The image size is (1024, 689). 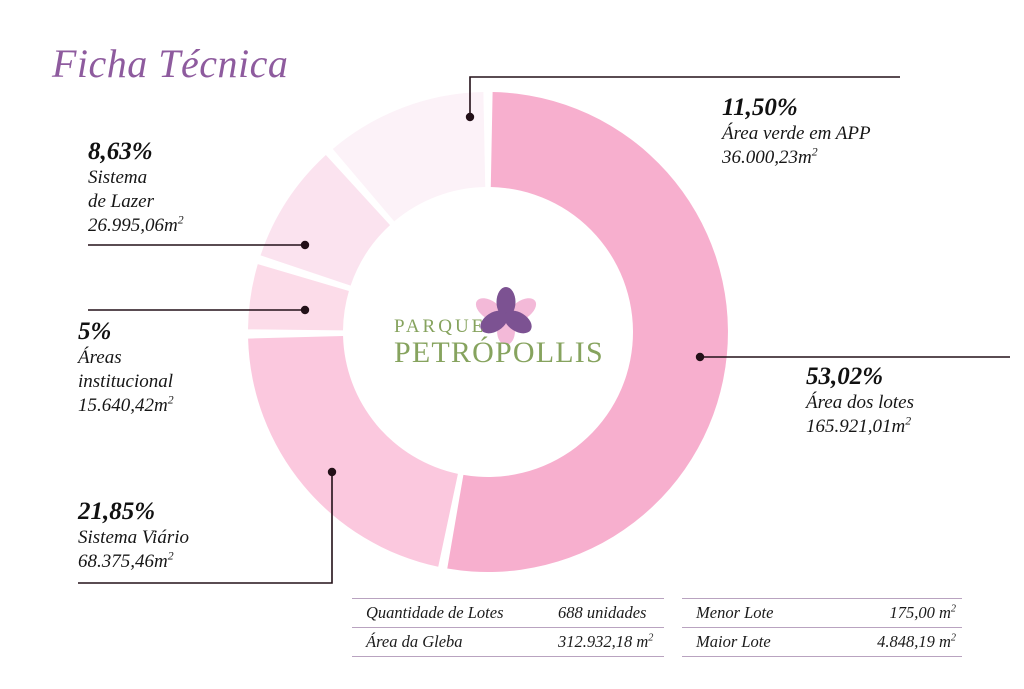 What do you see at coordinates (95, 331) in the screenshot?
I see `callout-percent: 5%` at bounding box center [95, 331].